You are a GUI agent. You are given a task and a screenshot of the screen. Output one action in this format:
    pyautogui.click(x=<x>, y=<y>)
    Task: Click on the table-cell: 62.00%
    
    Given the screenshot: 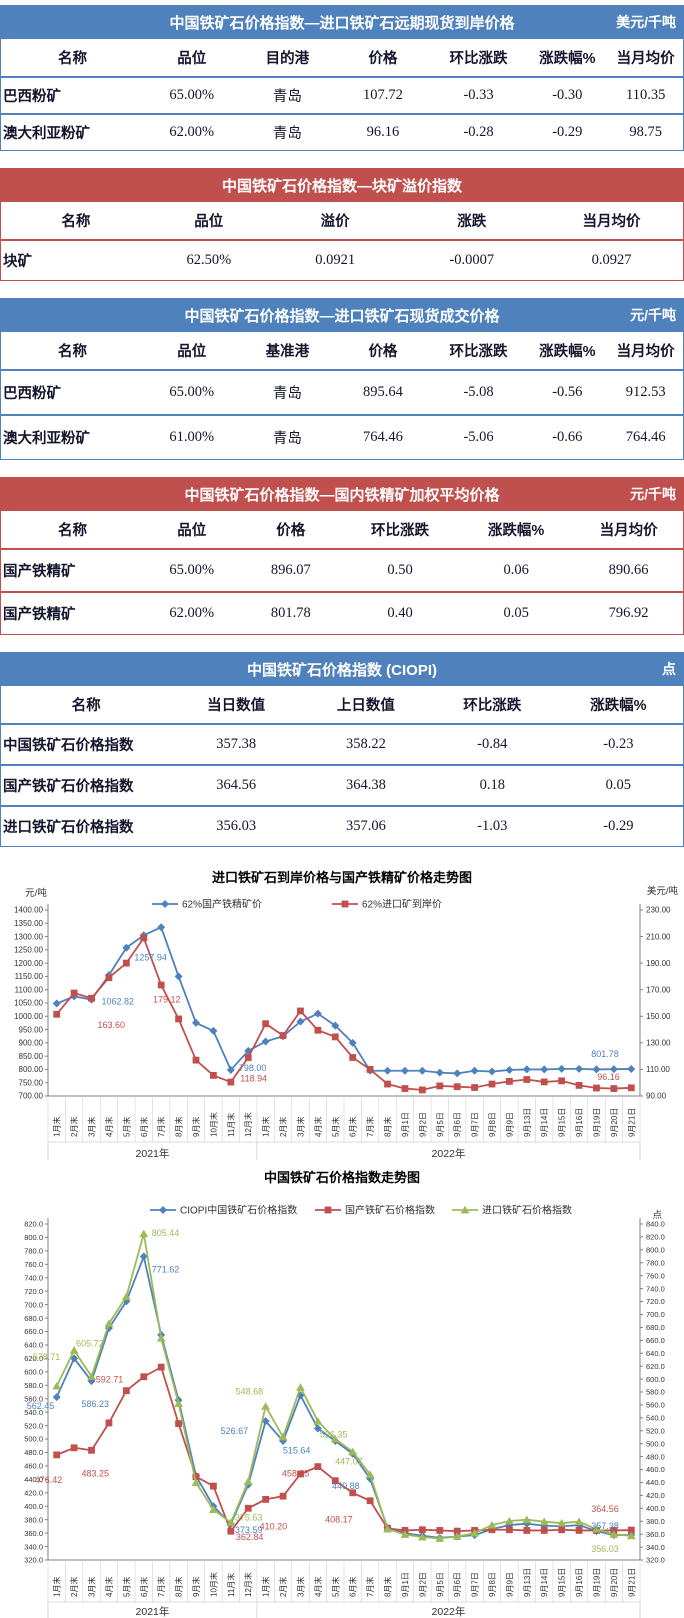 What is the action you would take?
    pyautogui.click(x=192, y=132)
    